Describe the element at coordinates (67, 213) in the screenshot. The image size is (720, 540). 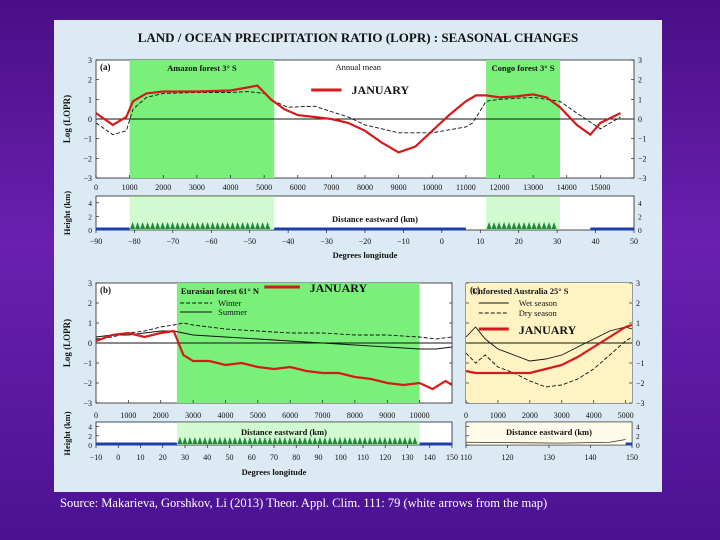
I see `height-axis-label: Height (km)` at that location.